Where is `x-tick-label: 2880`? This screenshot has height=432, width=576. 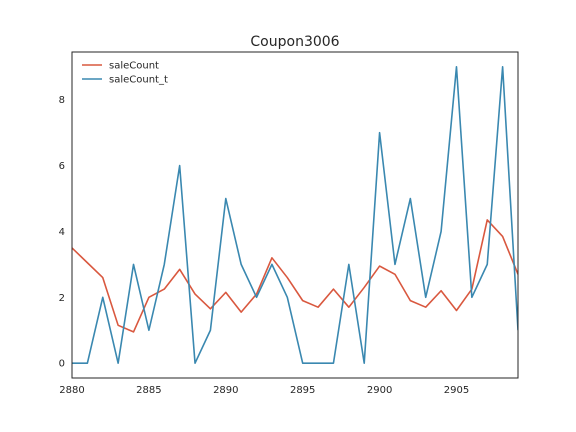
x-tick-label: 2880 is located at coordinates (71, 390).